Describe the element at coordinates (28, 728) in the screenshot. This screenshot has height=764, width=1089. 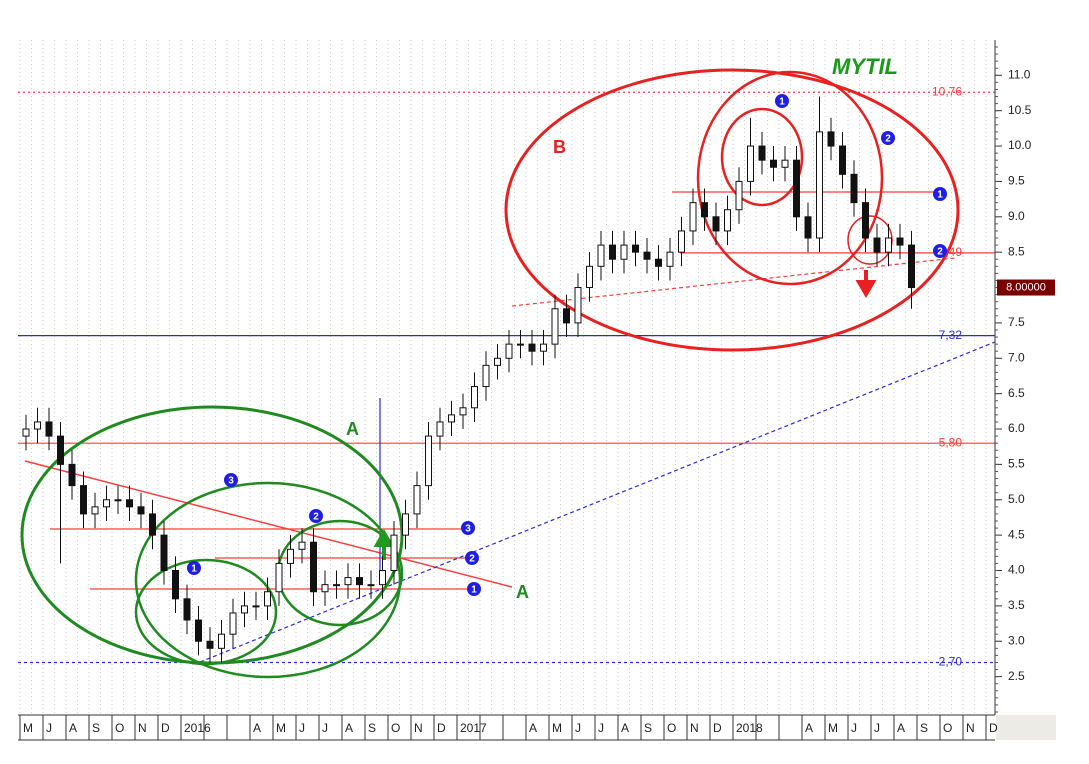
I see `x-tick-label: M` at that location.